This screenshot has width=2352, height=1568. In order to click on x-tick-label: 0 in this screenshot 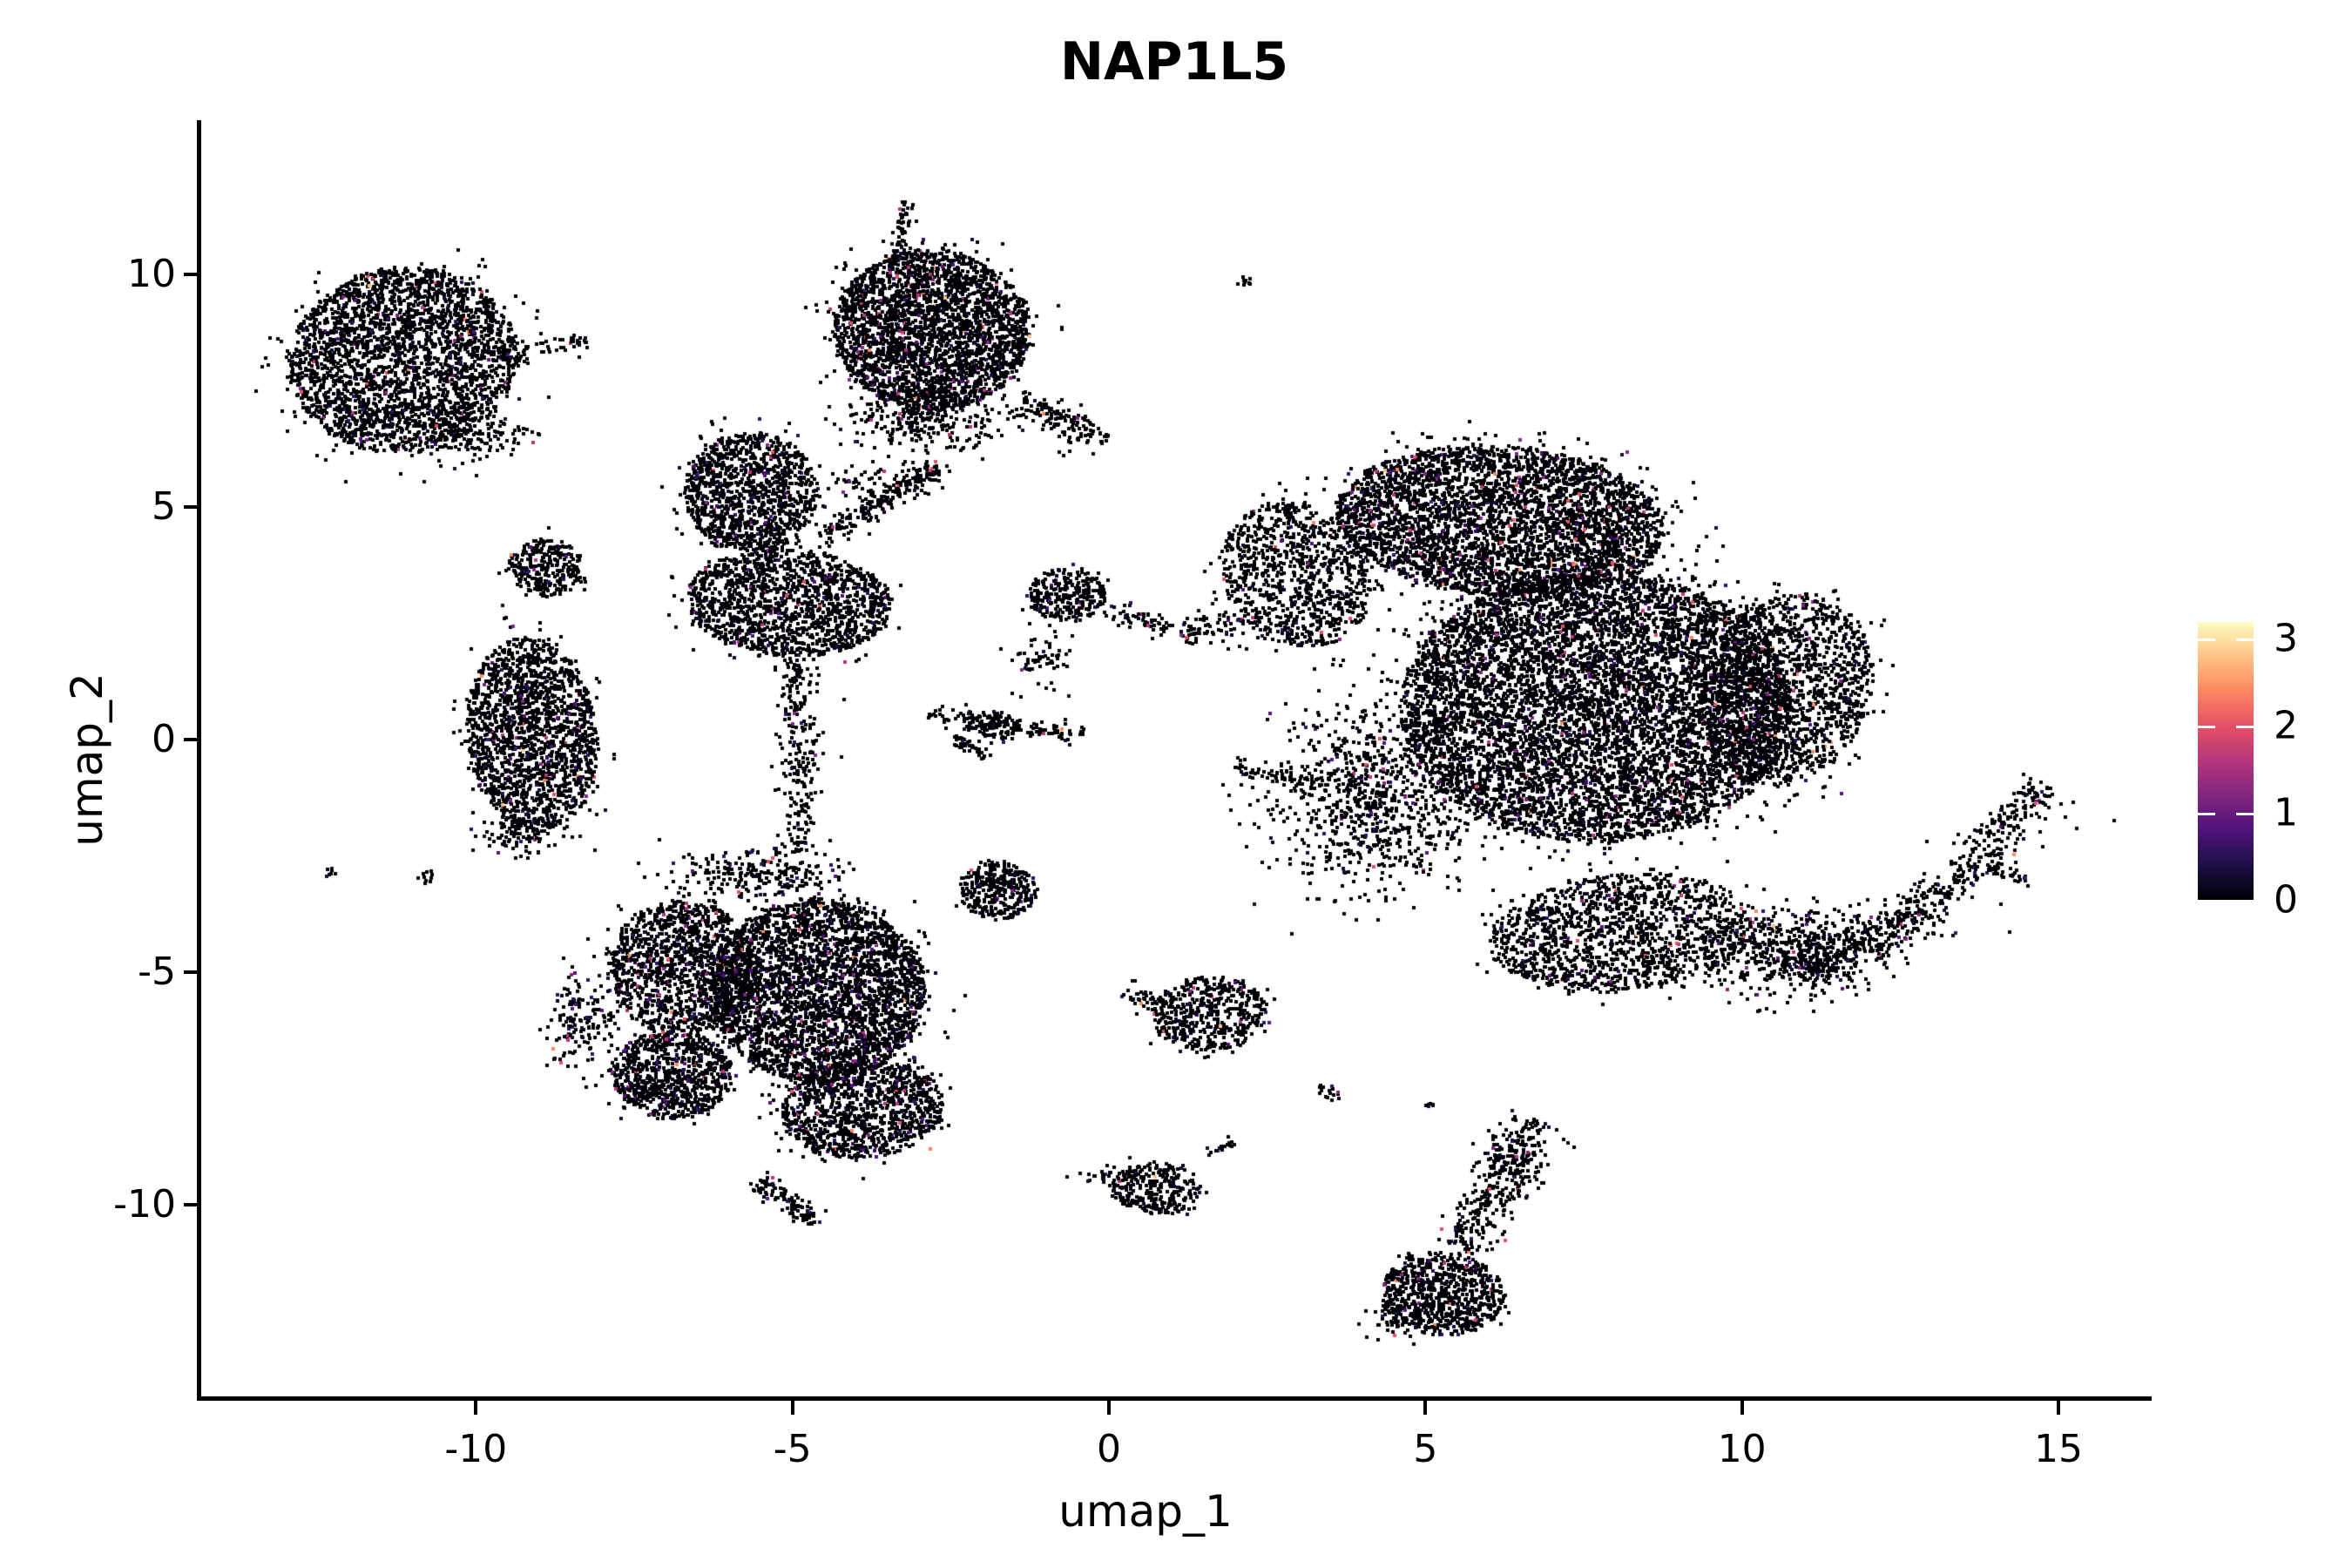, I will do `click(1109, 1449)`.